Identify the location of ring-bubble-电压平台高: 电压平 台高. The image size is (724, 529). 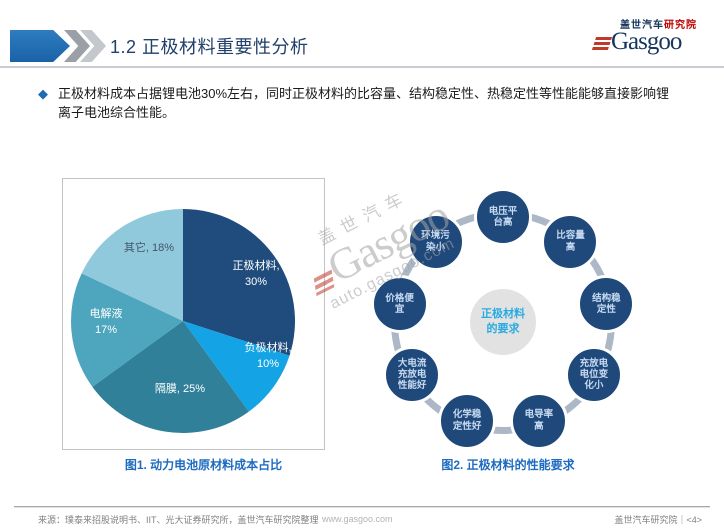
(503, 217).